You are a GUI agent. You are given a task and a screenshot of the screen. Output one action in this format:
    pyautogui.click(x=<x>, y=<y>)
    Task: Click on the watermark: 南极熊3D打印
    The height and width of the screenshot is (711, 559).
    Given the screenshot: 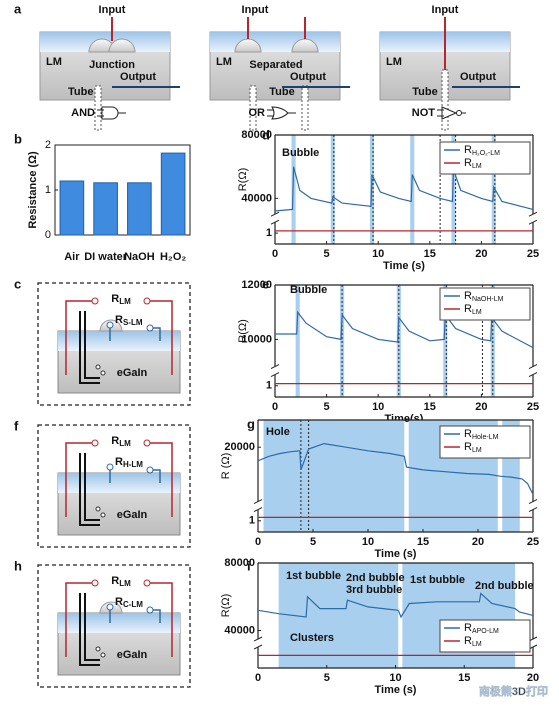 What is the action you would take?
    pyautogui.click(x=513, y=691)
    